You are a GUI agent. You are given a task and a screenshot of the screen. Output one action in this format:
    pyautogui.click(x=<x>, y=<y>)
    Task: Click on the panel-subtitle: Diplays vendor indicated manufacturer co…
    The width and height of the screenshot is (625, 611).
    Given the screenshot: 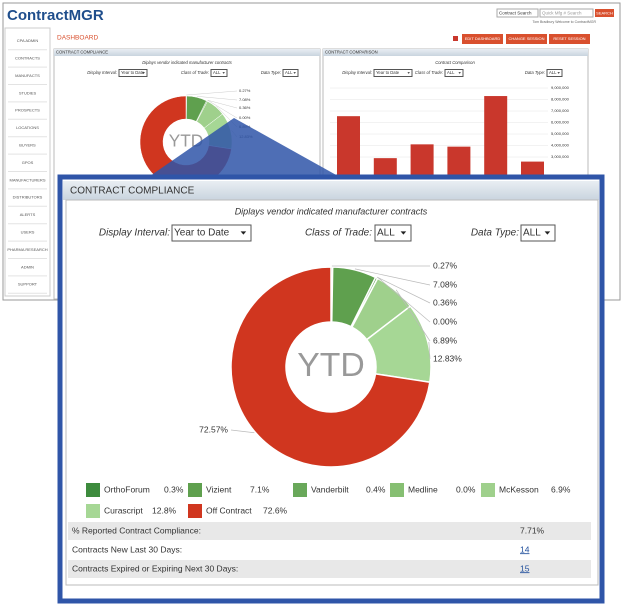 What is the action you would take?
    pyautogui.click(x=187, y=62)
    